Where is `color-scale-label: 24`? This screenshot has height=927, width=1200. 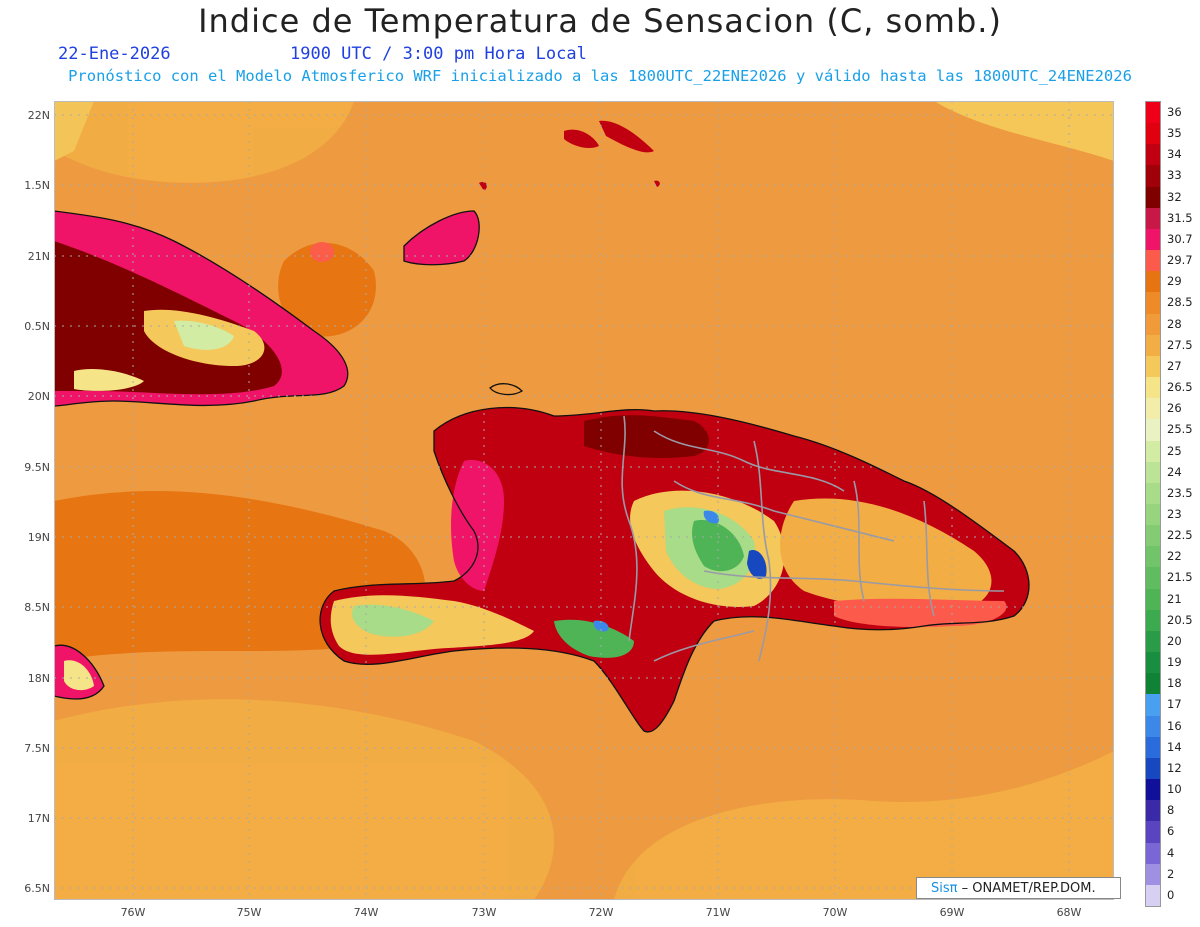 color-scale-label: 24 is located at coordinates (1174, 471).